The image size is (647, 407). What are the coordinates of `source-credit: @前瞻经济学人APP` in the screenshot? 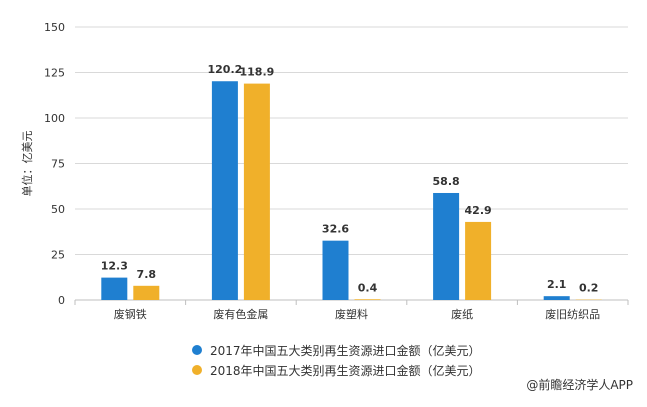 It's located at (579, 384).